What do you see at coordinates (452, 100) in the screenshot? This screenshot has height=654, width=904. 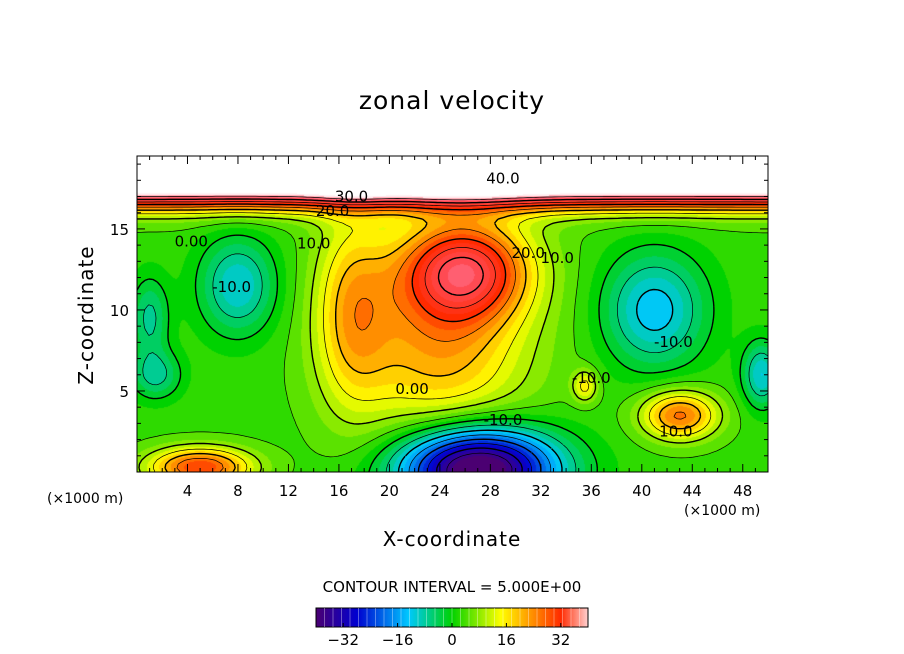 I see `chart-title: zonal velocity` at bounding box center [452, 100].